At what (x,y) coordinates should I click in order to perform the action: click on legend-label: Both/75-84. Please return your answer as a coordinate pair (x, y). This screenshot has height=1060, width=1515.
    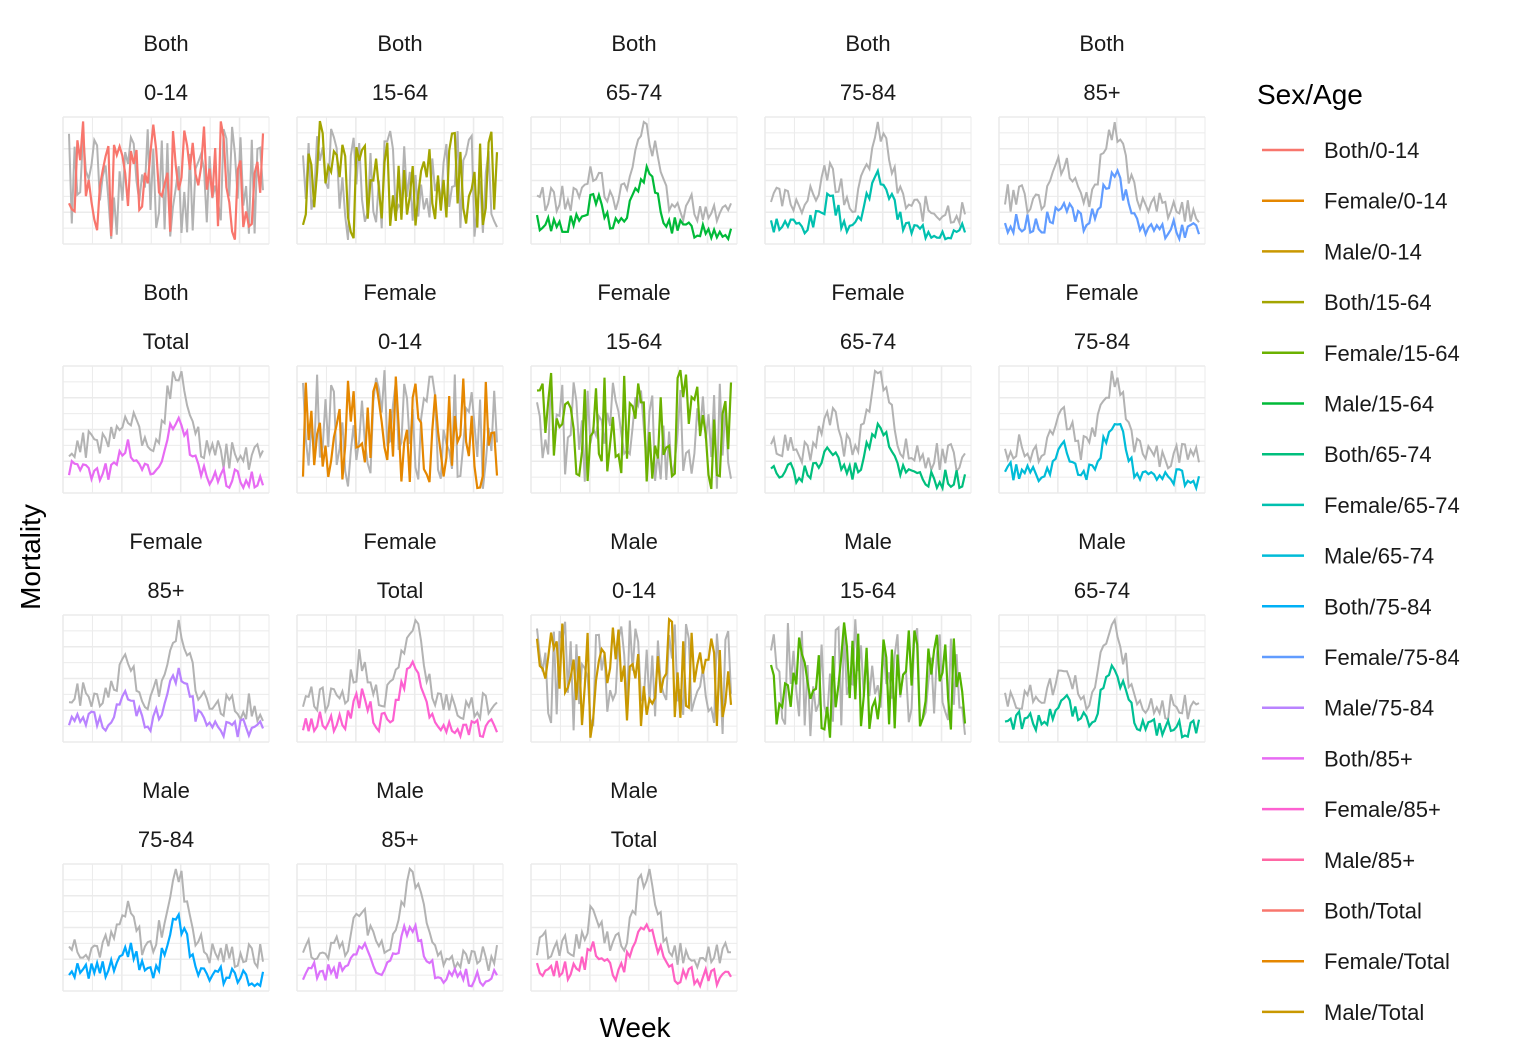
    Looking at the image, I should click on (1378, 606).